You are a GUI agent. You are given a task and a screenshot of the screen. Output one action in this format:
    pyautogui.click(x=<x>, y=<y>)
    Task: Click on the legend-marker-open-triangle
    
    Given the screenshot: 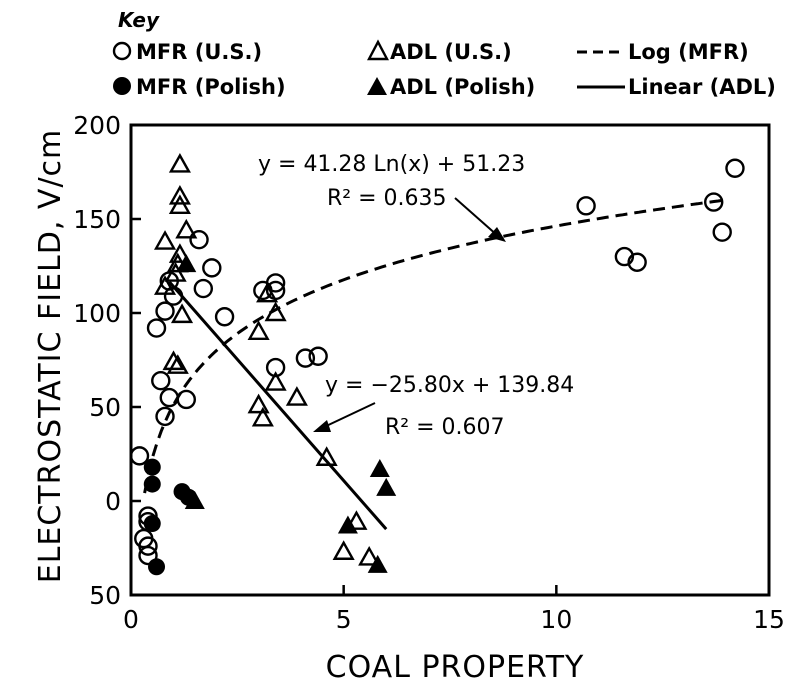 What is the action you would take?
    pyautogui.click(x=378, y=50)
    